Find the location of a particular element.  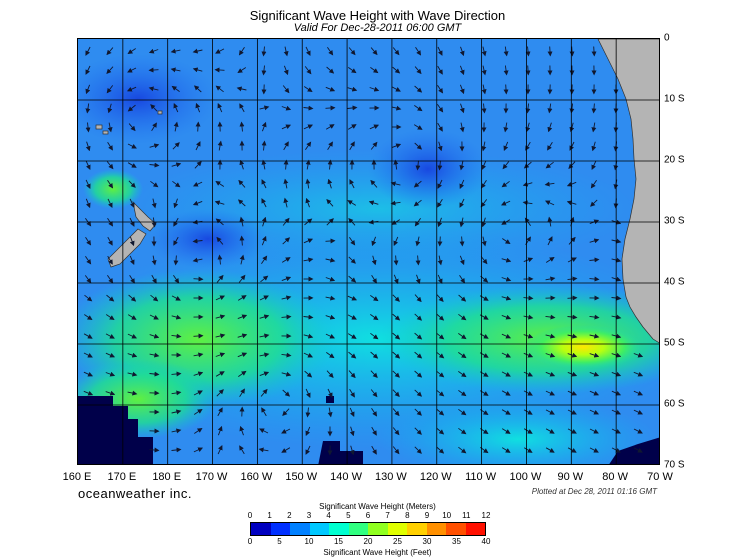

legend-meter-tick: 3 is located at coordinates (309, 515).